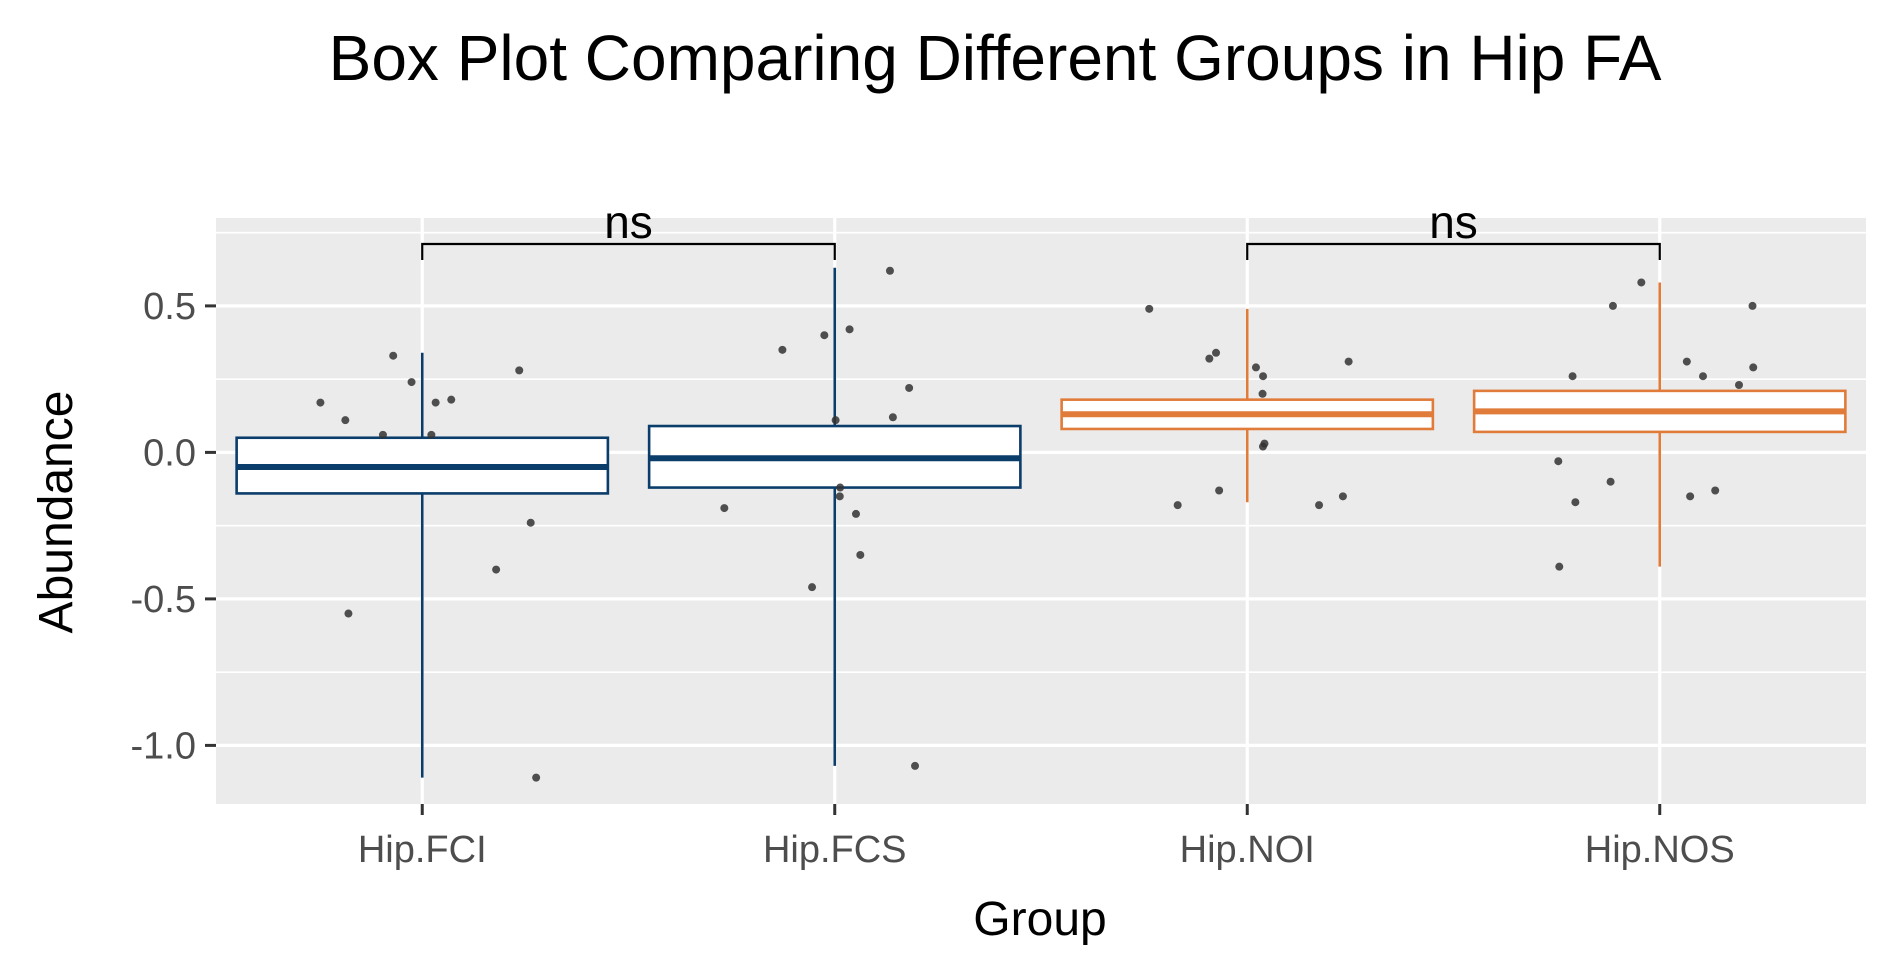 This screenshot has height=975, width=1884. Describe the element at coordinates (169, 307) in the screenshot. I see `y-tick-label: 0.5` at that location.